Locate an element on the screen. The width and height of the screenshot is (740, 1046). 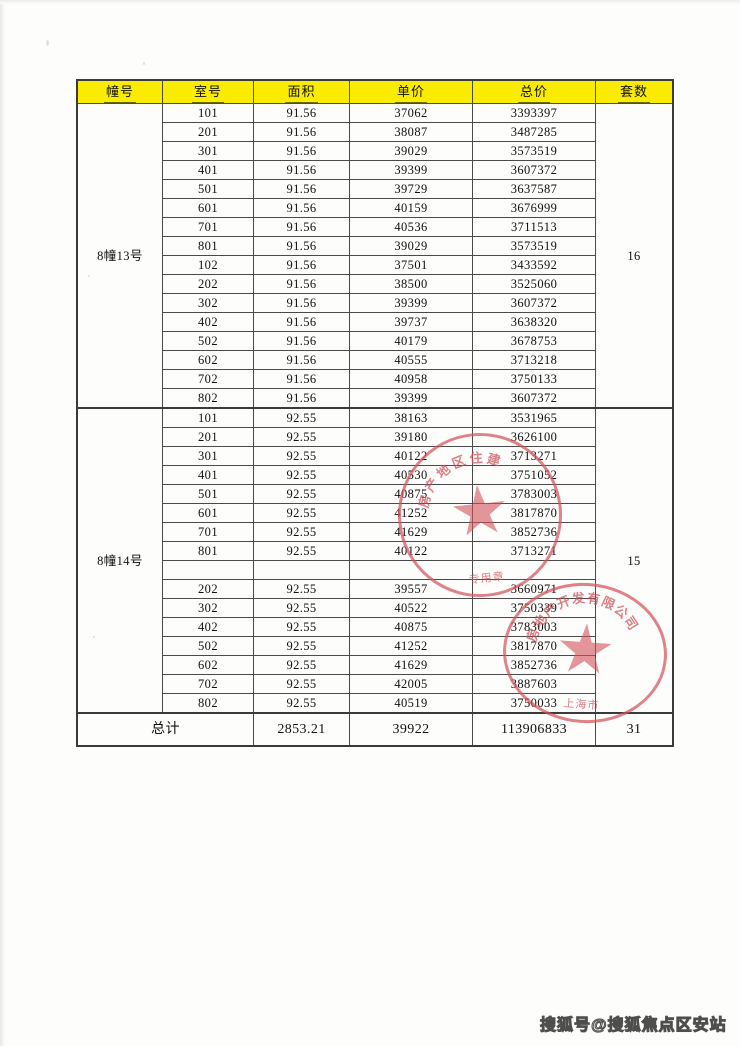
cell-total-price: 3626100 is located at coordinates (534, 437).